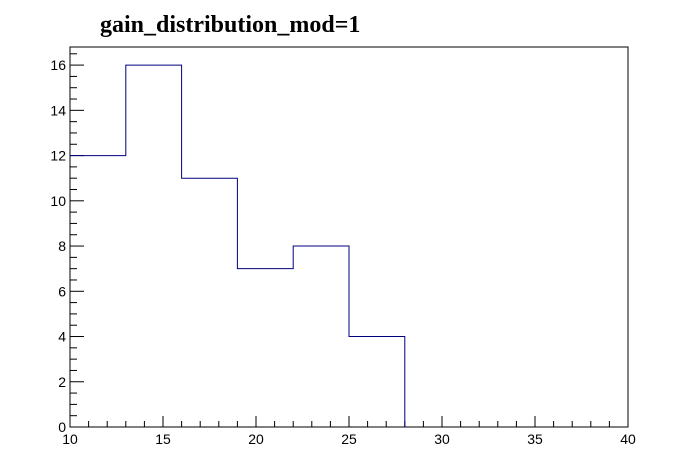 The image size is (698, 475). Describe the element at coordinates (628, 439) in the screenshot. I see `x-tick-label: 40` at that location.